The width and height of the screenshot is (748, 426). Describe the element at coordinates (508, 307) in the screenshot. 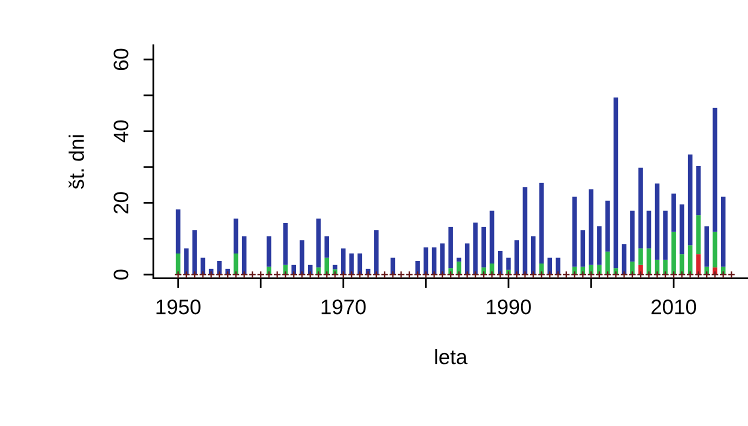

I see `x-tick-label: 1990` at that location.